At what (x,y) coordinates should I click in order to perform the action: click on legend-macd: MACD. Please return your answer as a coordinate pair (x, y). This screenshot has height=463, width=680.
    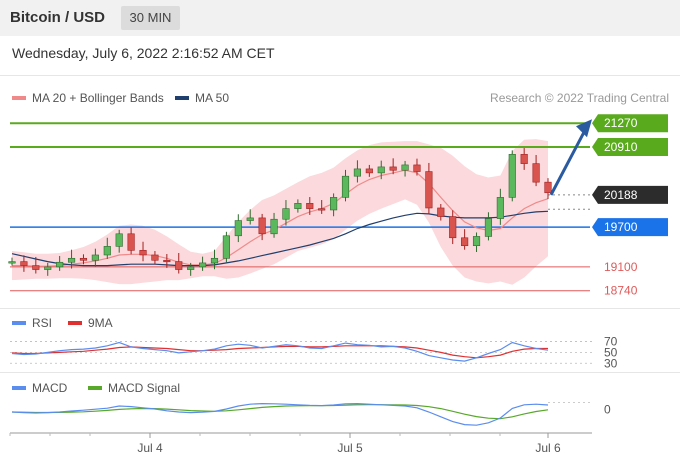
    Looking at the image, I should click on (39, 388).